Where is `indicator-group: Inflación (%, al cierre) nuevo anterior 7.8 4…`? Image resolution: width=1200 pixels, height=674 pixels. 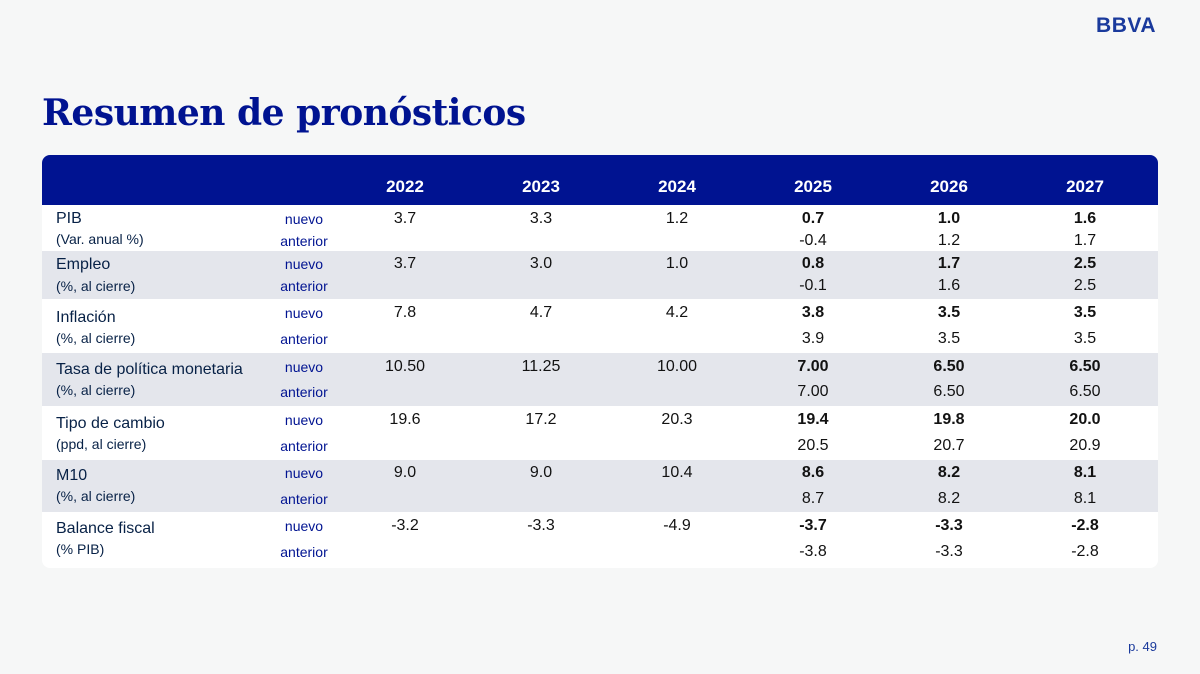 indicator-group: Inflación (%, al cierre) nuevo anterior 7.8 4… is located at coordinates (600, 326).